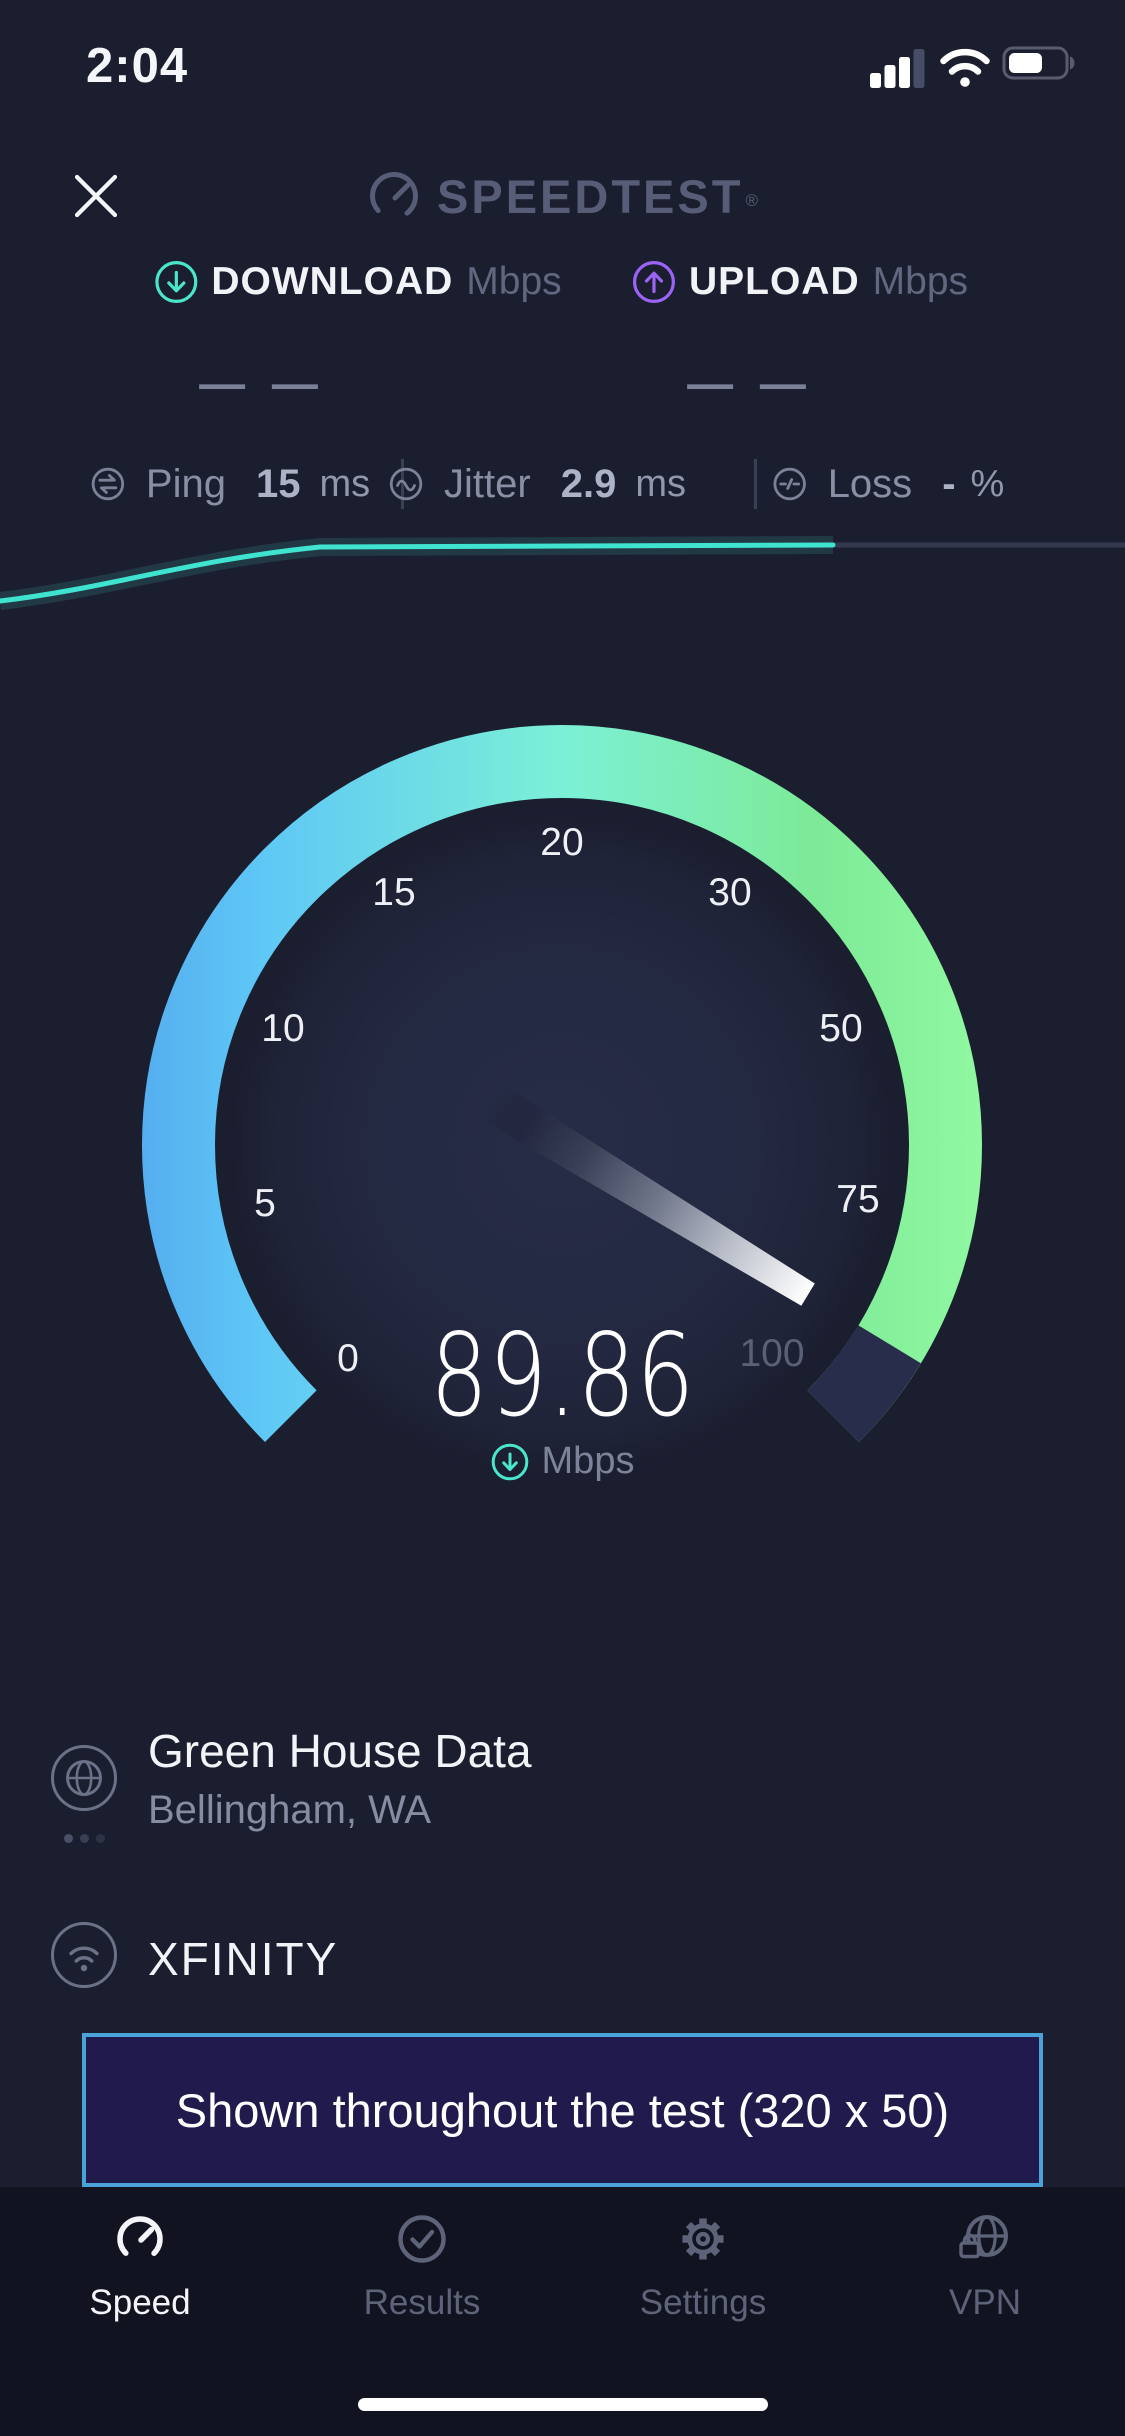 This screenshot has height=2436, width=1125. What do you see at coordinates (422, 2302) in the screenshot?
I see `tab-label: Results` at bounding box center [422, 2302].